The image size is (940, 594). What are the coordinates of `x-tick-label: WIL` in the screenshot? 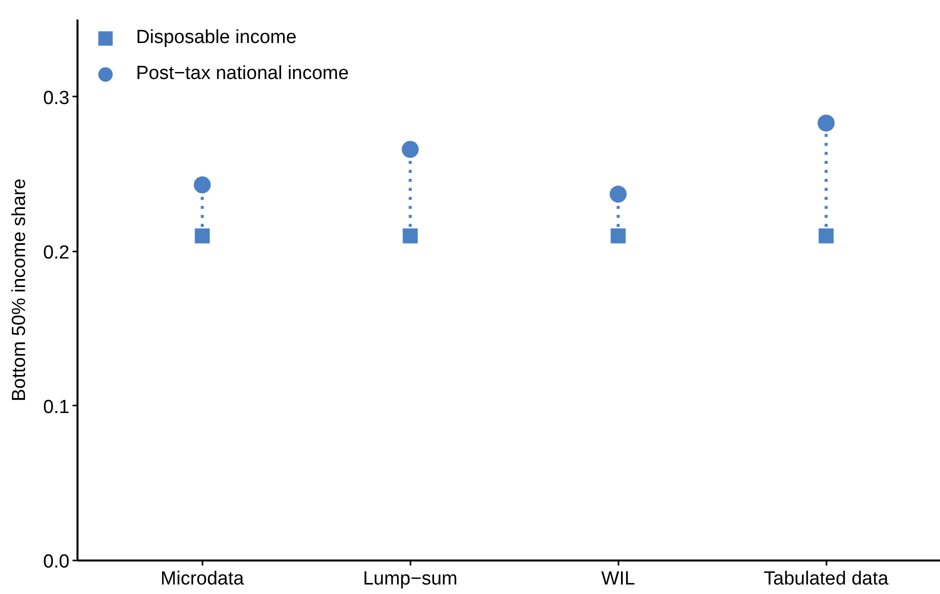 It's located at (618, 579).